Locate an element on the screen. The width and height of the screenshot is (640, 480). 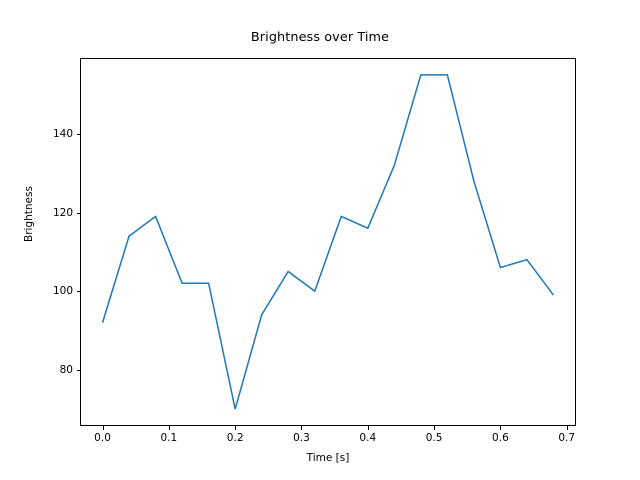
x-tick-label: 0.0 is located at coordinates (102, 438).